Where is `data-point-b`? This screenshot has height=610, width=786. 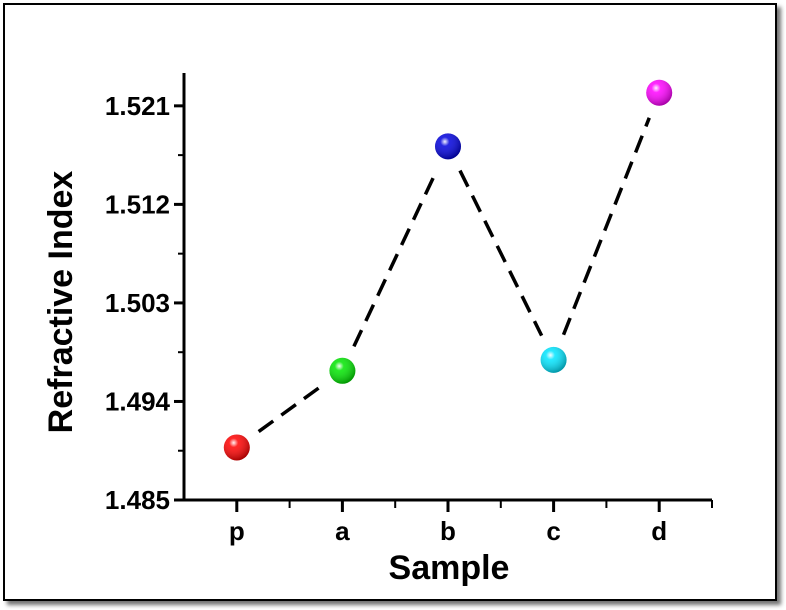
data-point-b is located at coordinates (448, 146).